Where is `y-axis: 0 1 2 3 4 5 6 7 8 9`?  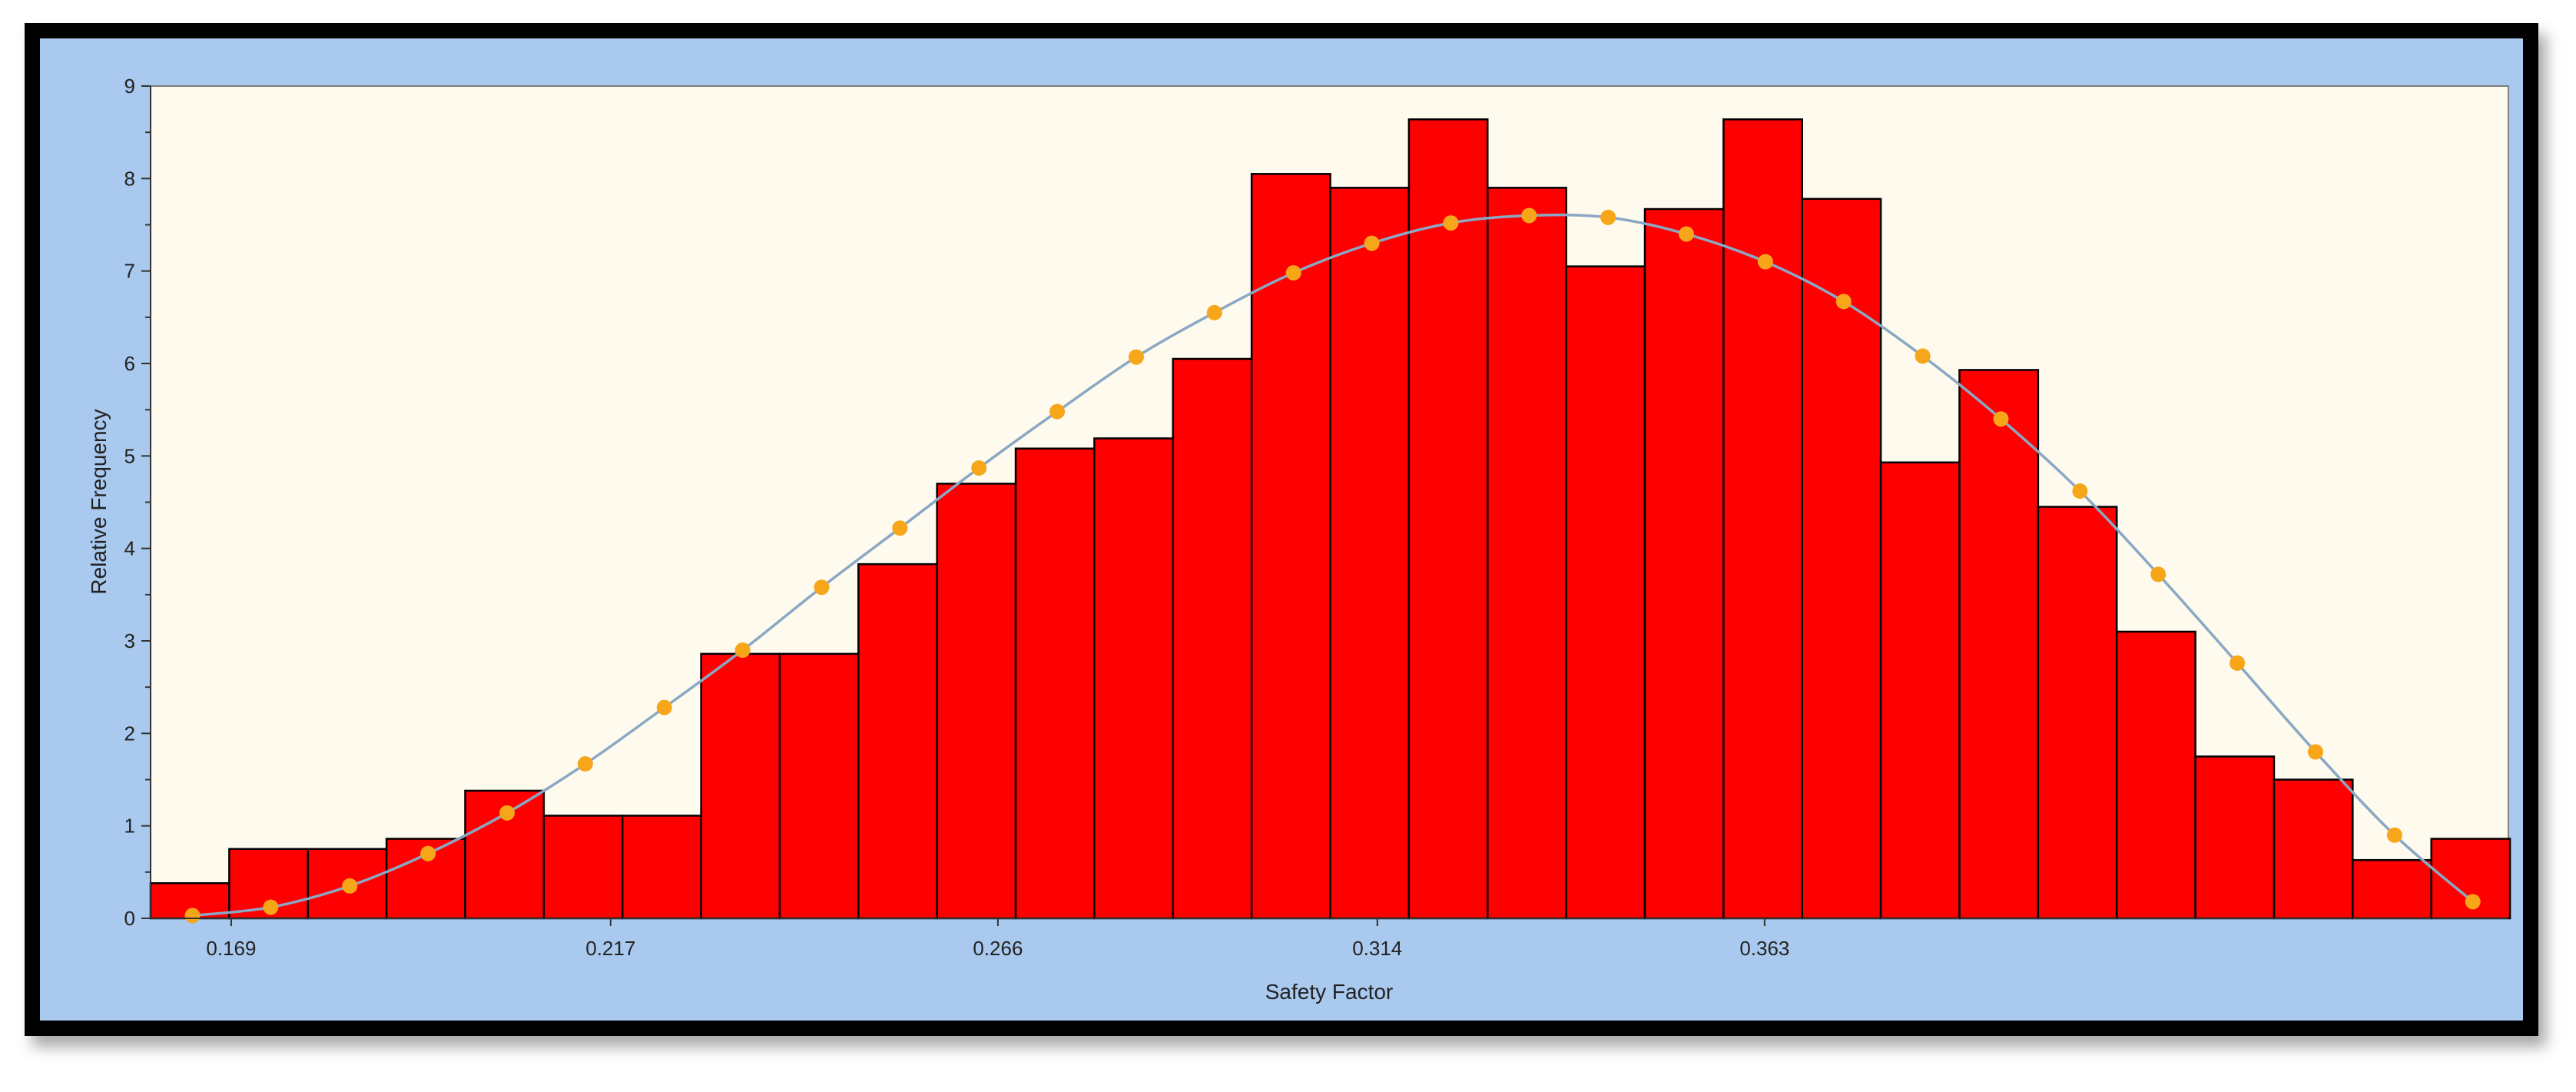 y-axis: 0 1 2 3 4 5 6 7 8 9 is located at coordinates (137, 502).